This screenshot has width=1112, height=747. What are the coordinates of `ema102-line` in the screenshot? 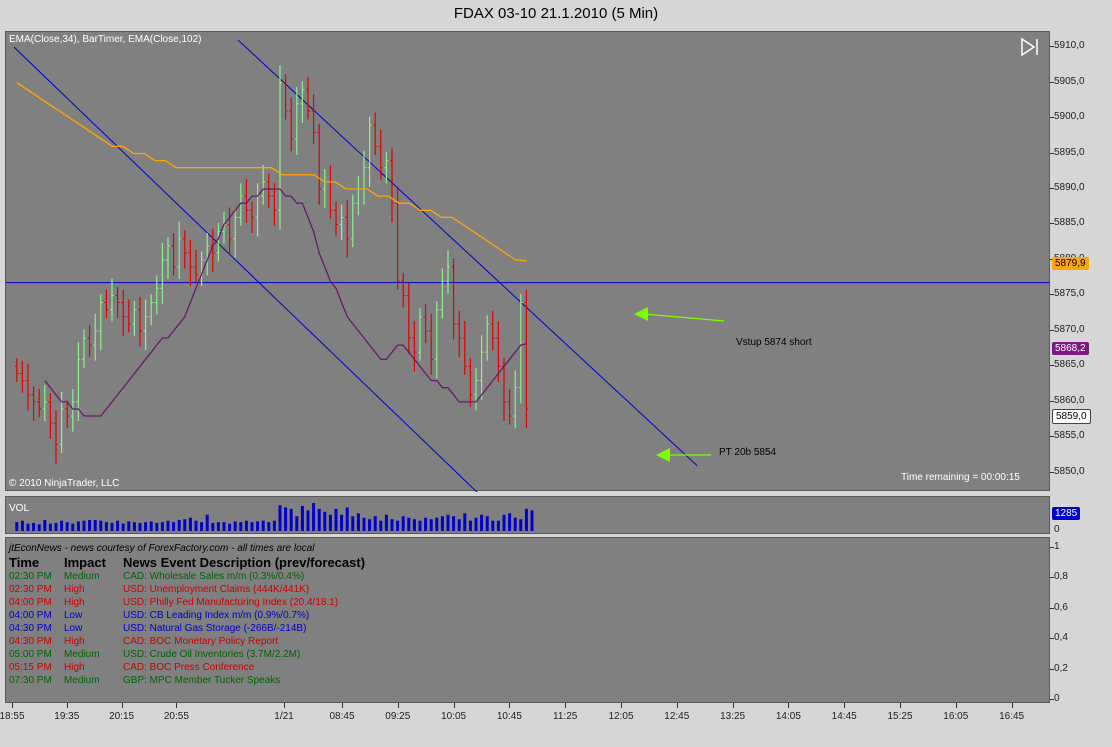 It's located at (271, 172).